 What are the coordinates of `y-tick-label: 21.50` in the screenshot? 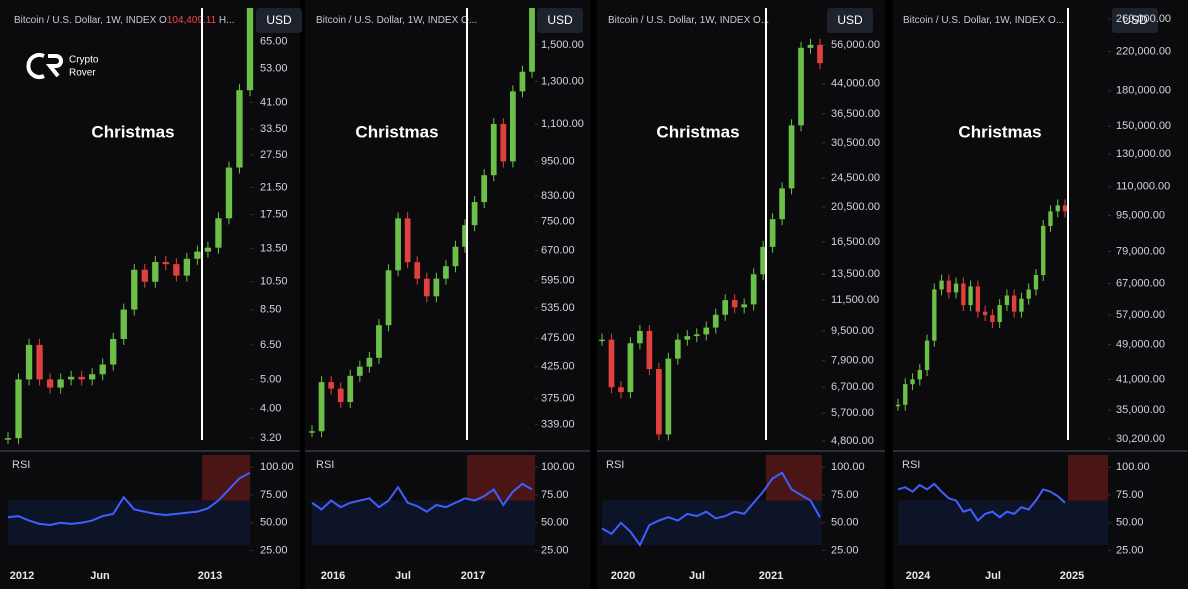 It's located at (274, 187).